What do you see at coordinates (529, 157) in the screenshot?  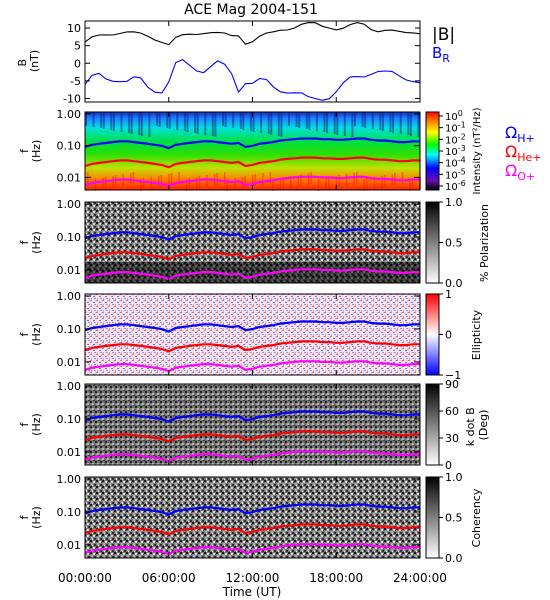 I see `legend-omega-sub: He+` at bounding box center [529, 157].